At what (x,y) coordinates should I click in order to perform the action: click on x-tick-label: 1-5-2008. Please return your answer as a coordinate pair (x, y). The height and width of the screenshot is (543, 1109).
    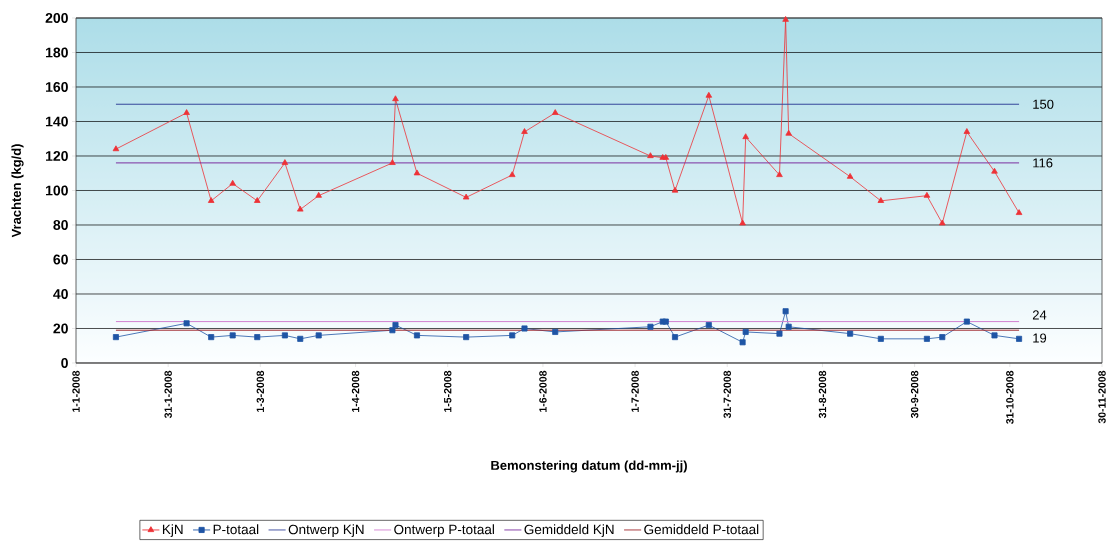
    Looking at the image, I should click on (448, 391).